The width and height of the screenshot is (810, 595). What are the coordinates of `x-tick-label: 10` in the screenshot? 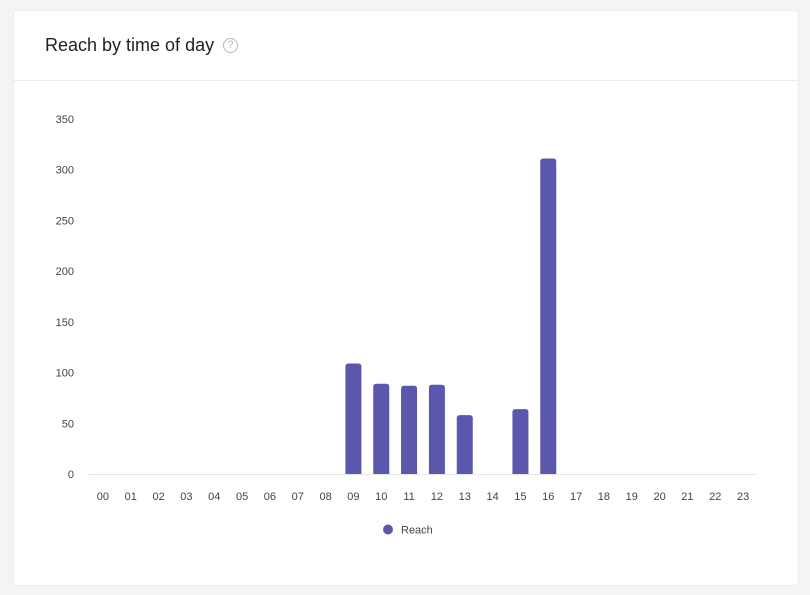 It's located at (381, 497).